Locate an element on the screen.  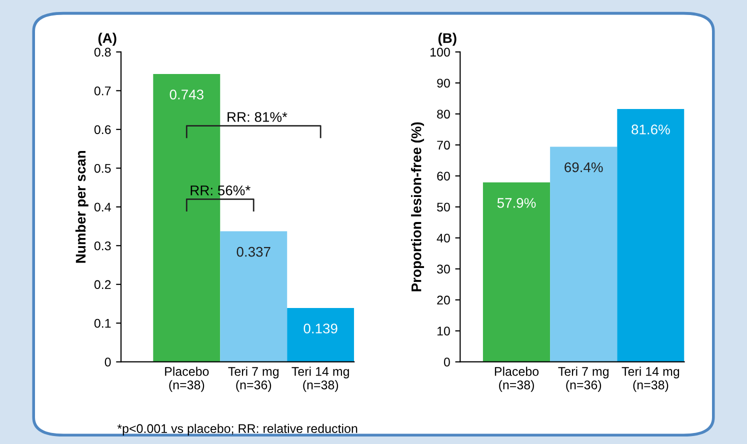
y-tick-label: 0.7 is located at coordinates (102, 91).